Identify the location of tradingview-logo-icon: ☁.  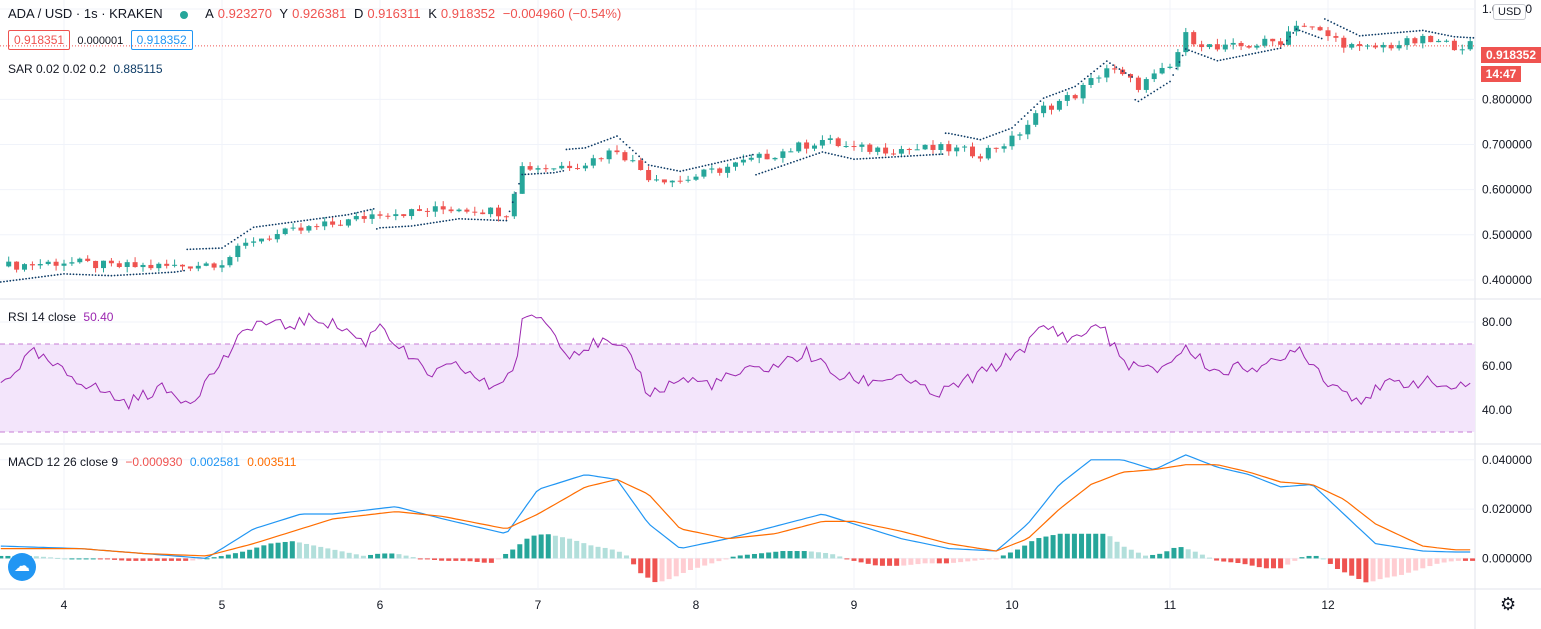
(22, 567).